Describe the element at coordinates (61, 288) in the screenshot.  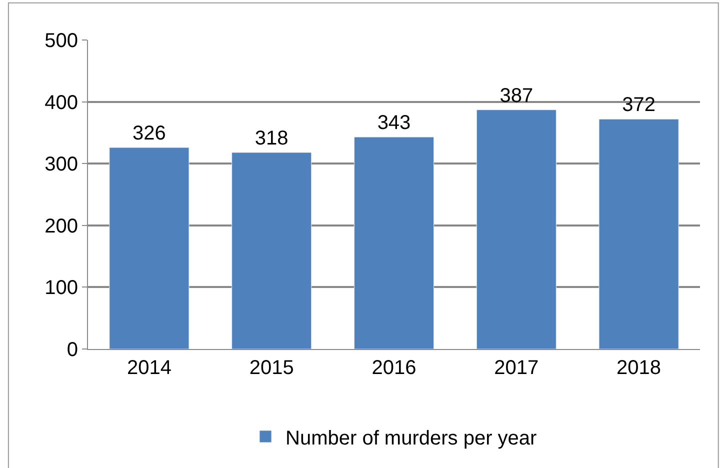
I see `y-tick-label: 100` at that location.